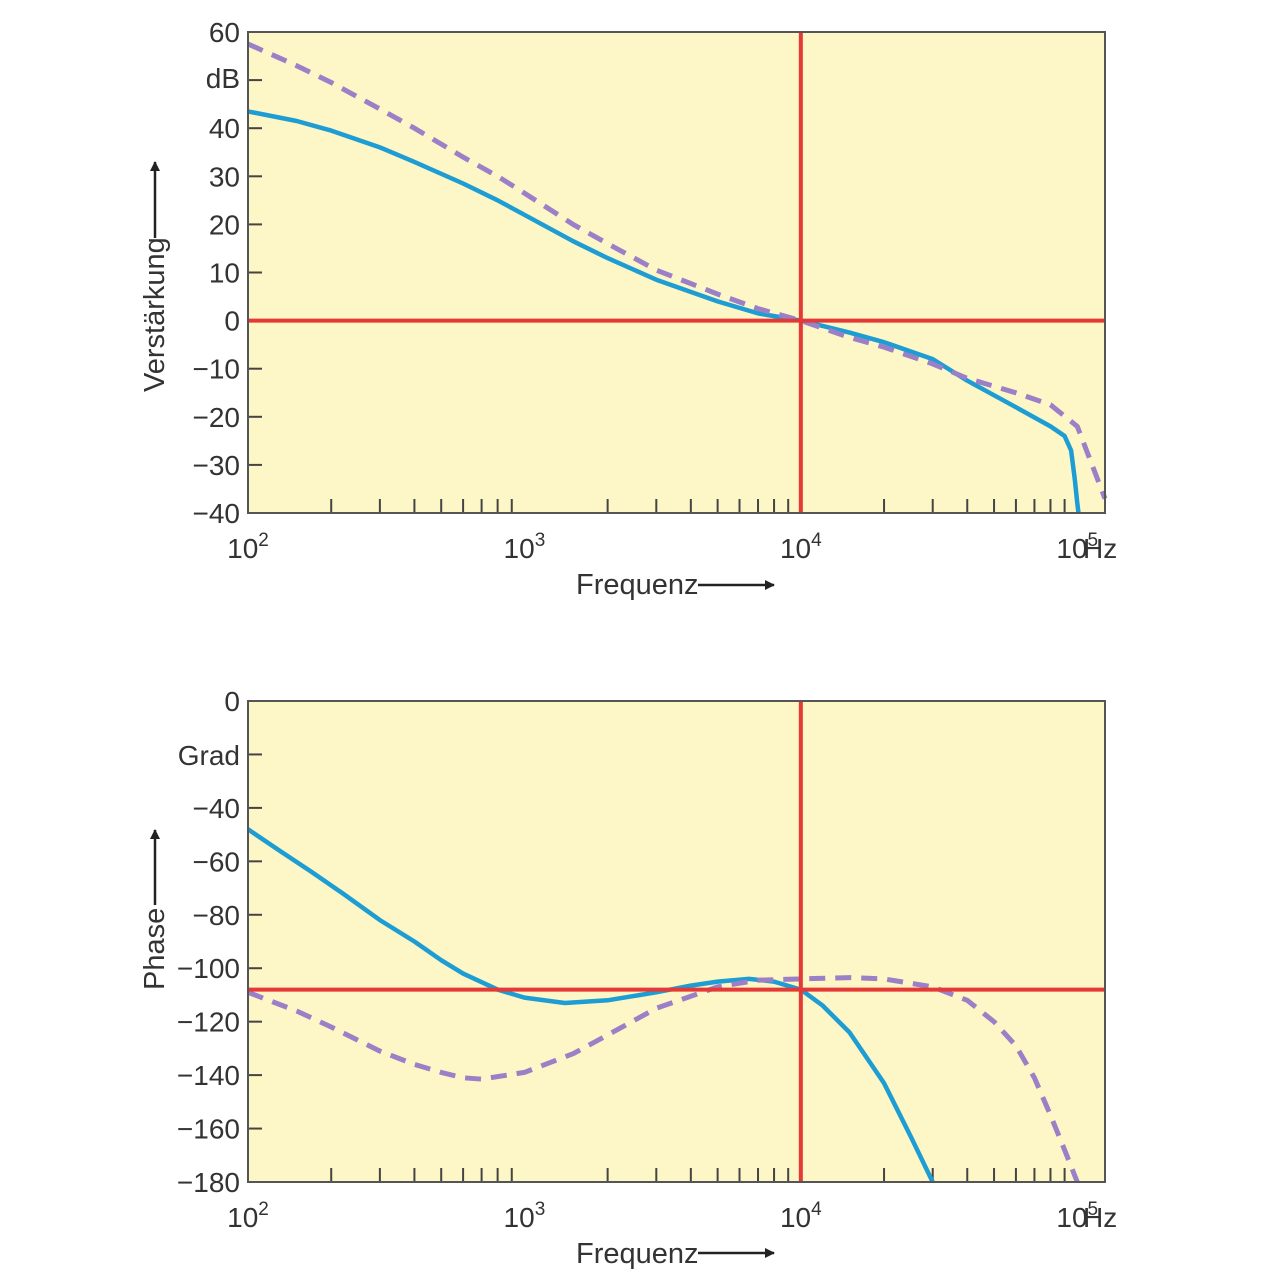 The image size is (1280, 1286). I want to click on phase-x-axis-title: Frequenz, so click(637, 1254).